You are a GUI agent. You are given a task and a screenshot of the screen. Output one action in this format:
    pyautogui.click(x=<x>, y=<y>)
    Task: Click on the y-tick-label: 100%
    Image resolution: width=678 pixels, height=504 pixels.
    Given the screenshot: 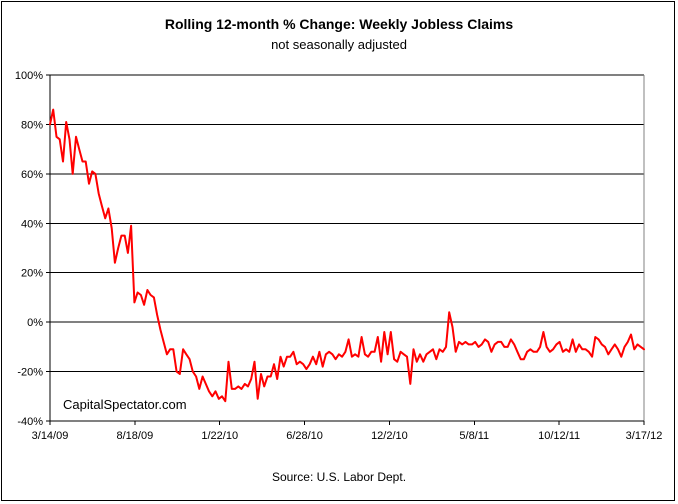 What is the action you would take?
    pyautogui.click(x=29, y=76)
    